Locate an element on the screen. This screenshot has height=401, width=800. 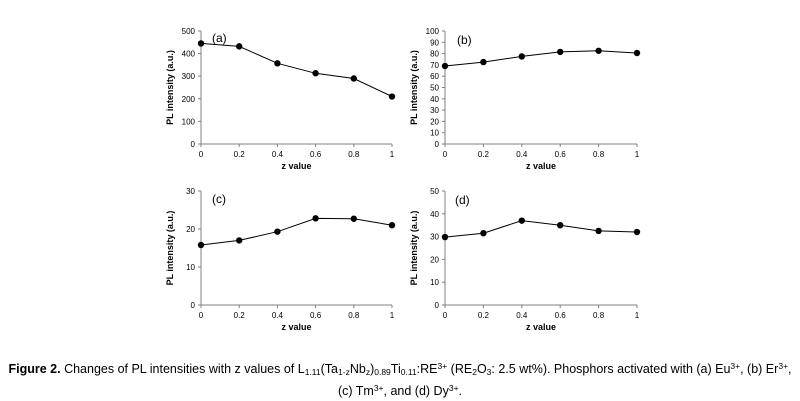
panel-c-y-tick-label: 30 is located at coordinates (190, 191).